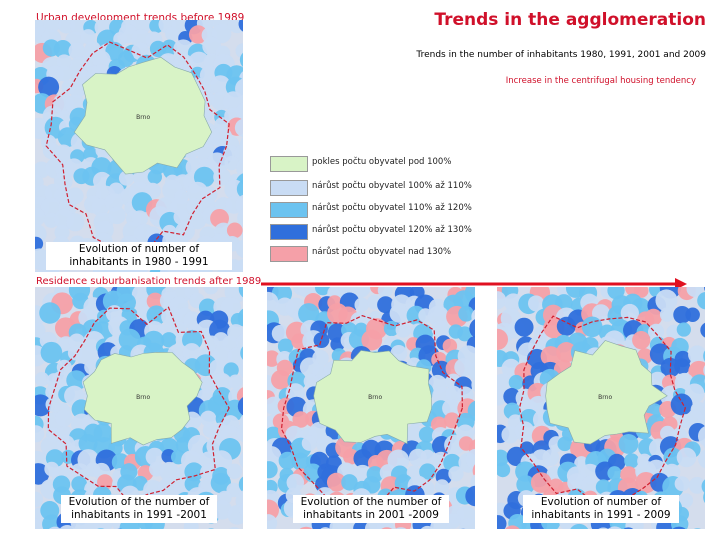 The width and height of the screenshot is (720, 540). What do you see at coordinates (382, 252) in the screenshot?
I see `legend-label: nárůst počtu obyvatel nad 130%` at bounding box center [382, 252].